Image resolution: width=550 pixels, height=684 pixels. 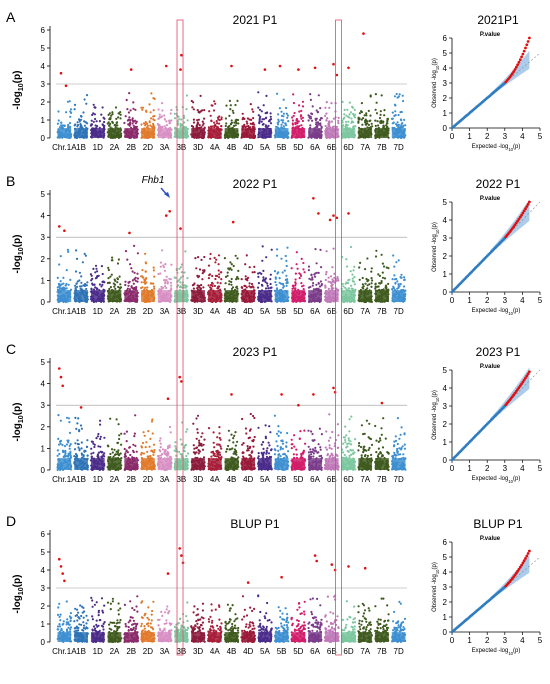 I want to click on y-tick-label: 2, so click(x=43, y=102).